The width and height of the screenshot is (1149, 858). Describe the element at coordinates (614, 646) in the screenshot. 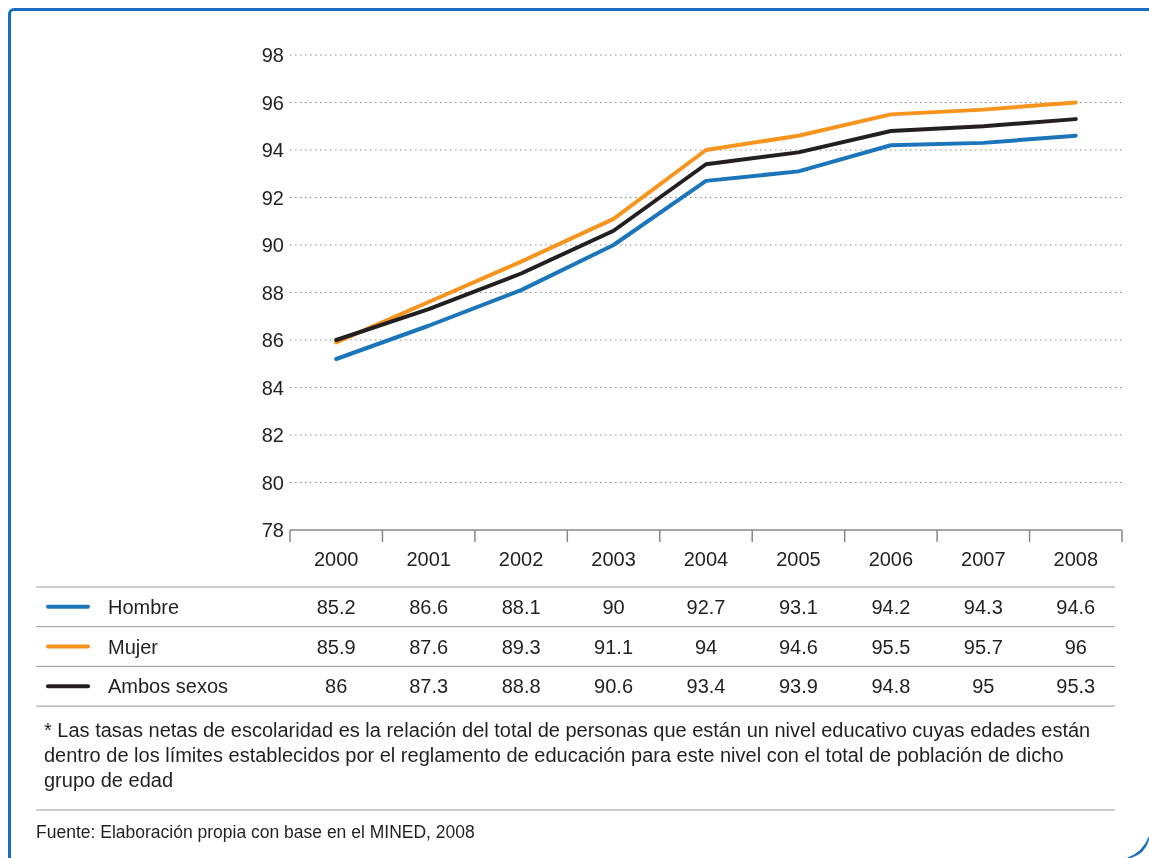

I see `data-label: 91.1` at that location.